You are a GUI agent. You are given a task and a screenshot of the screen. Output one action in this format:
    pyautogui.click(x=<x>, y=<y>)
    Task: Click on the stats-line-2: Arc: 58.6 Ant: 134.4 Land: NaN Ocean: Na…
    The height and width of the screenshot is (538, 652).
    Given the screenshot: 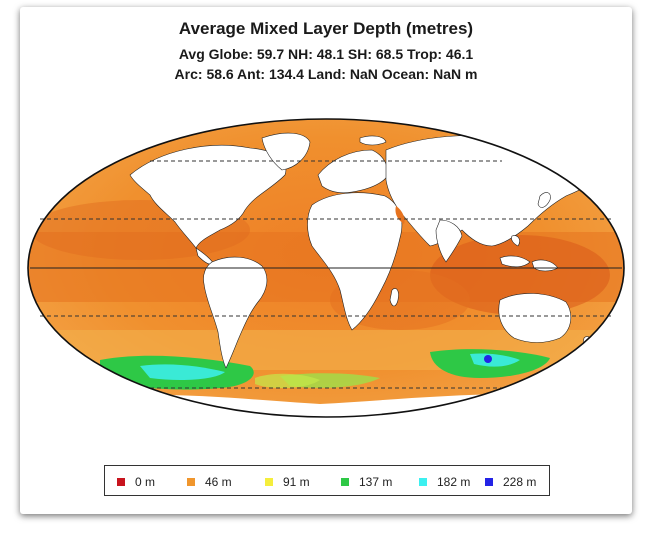 What is the action you would take?
    pyautogui.click(x=326, y=74)
    